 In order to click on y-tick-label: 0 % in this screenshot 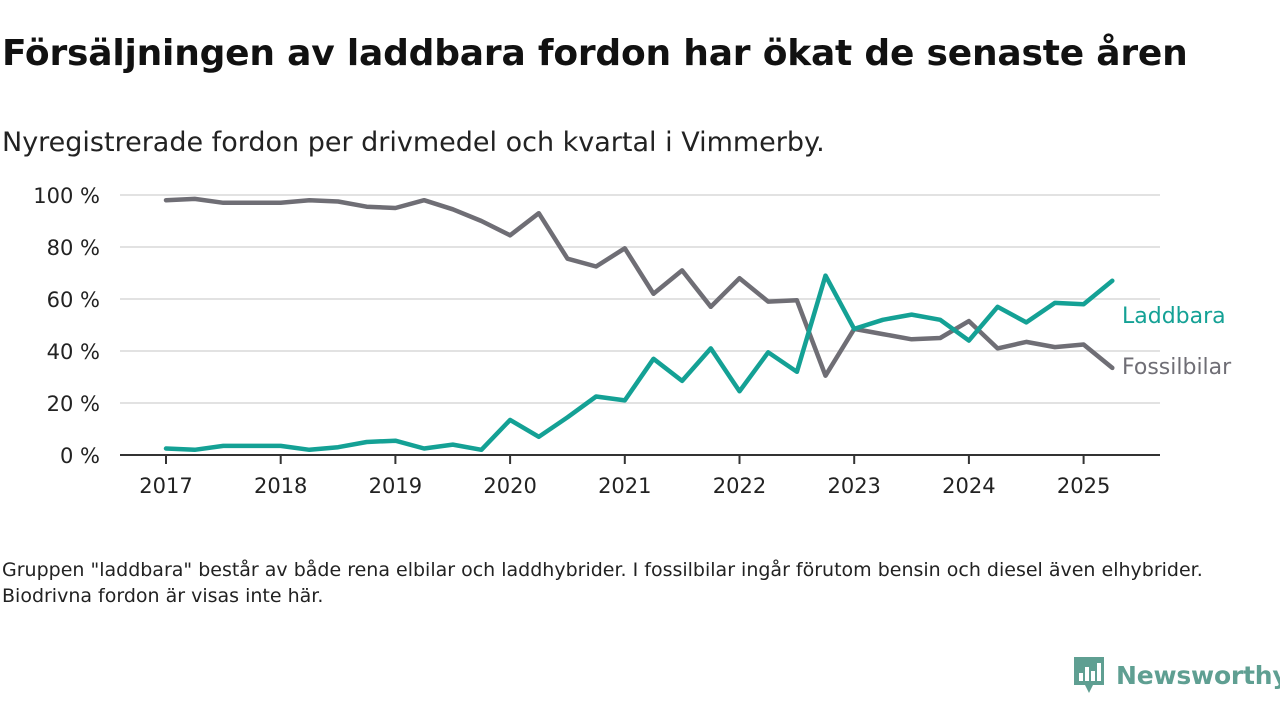, I will do `click(80, 456)`.